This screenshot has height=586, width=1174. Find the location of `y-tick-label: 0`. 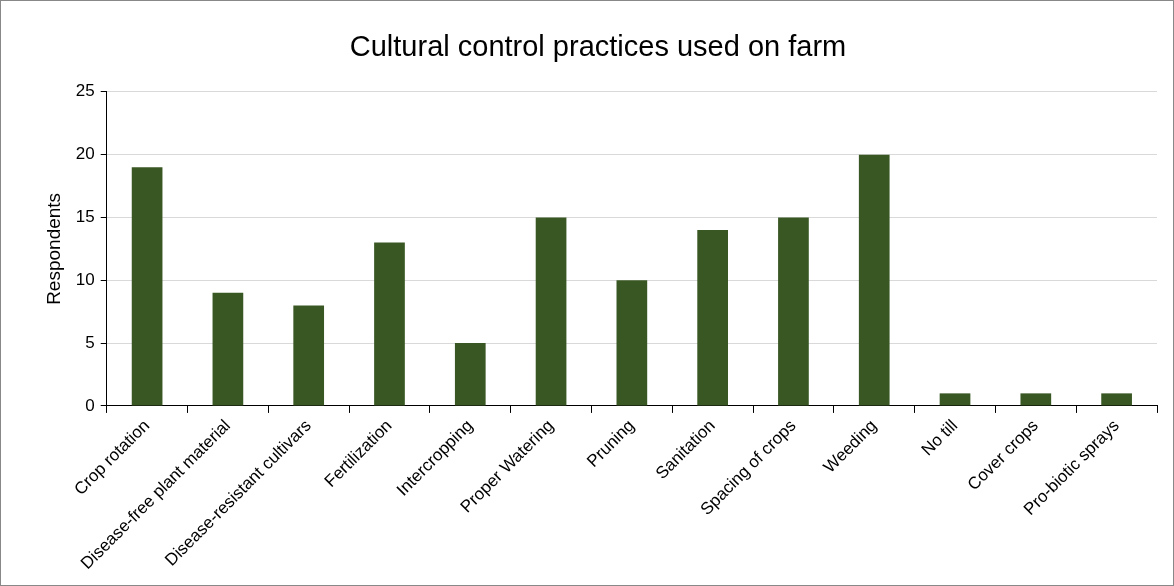

y-tick-label: 0 is located at coordinates (90, 405).